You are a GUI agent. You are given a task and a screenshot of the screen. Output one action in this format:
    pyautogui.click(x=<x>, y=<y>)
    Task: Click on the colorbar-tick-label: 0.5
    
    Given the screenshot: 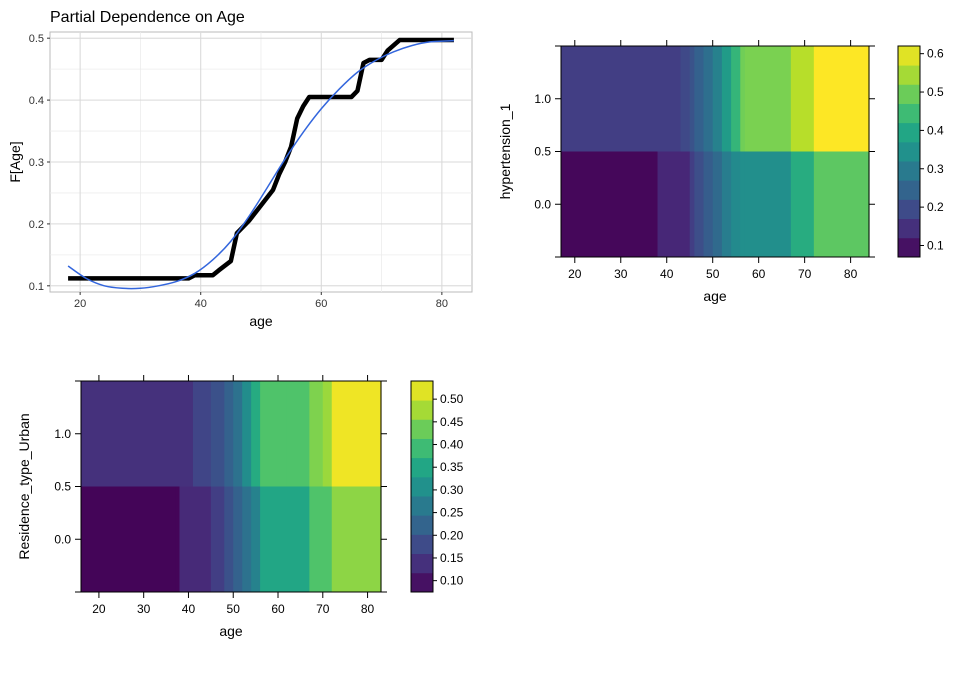 What is the action you would take?
    pyautogui.click(x=935, y=92)
    